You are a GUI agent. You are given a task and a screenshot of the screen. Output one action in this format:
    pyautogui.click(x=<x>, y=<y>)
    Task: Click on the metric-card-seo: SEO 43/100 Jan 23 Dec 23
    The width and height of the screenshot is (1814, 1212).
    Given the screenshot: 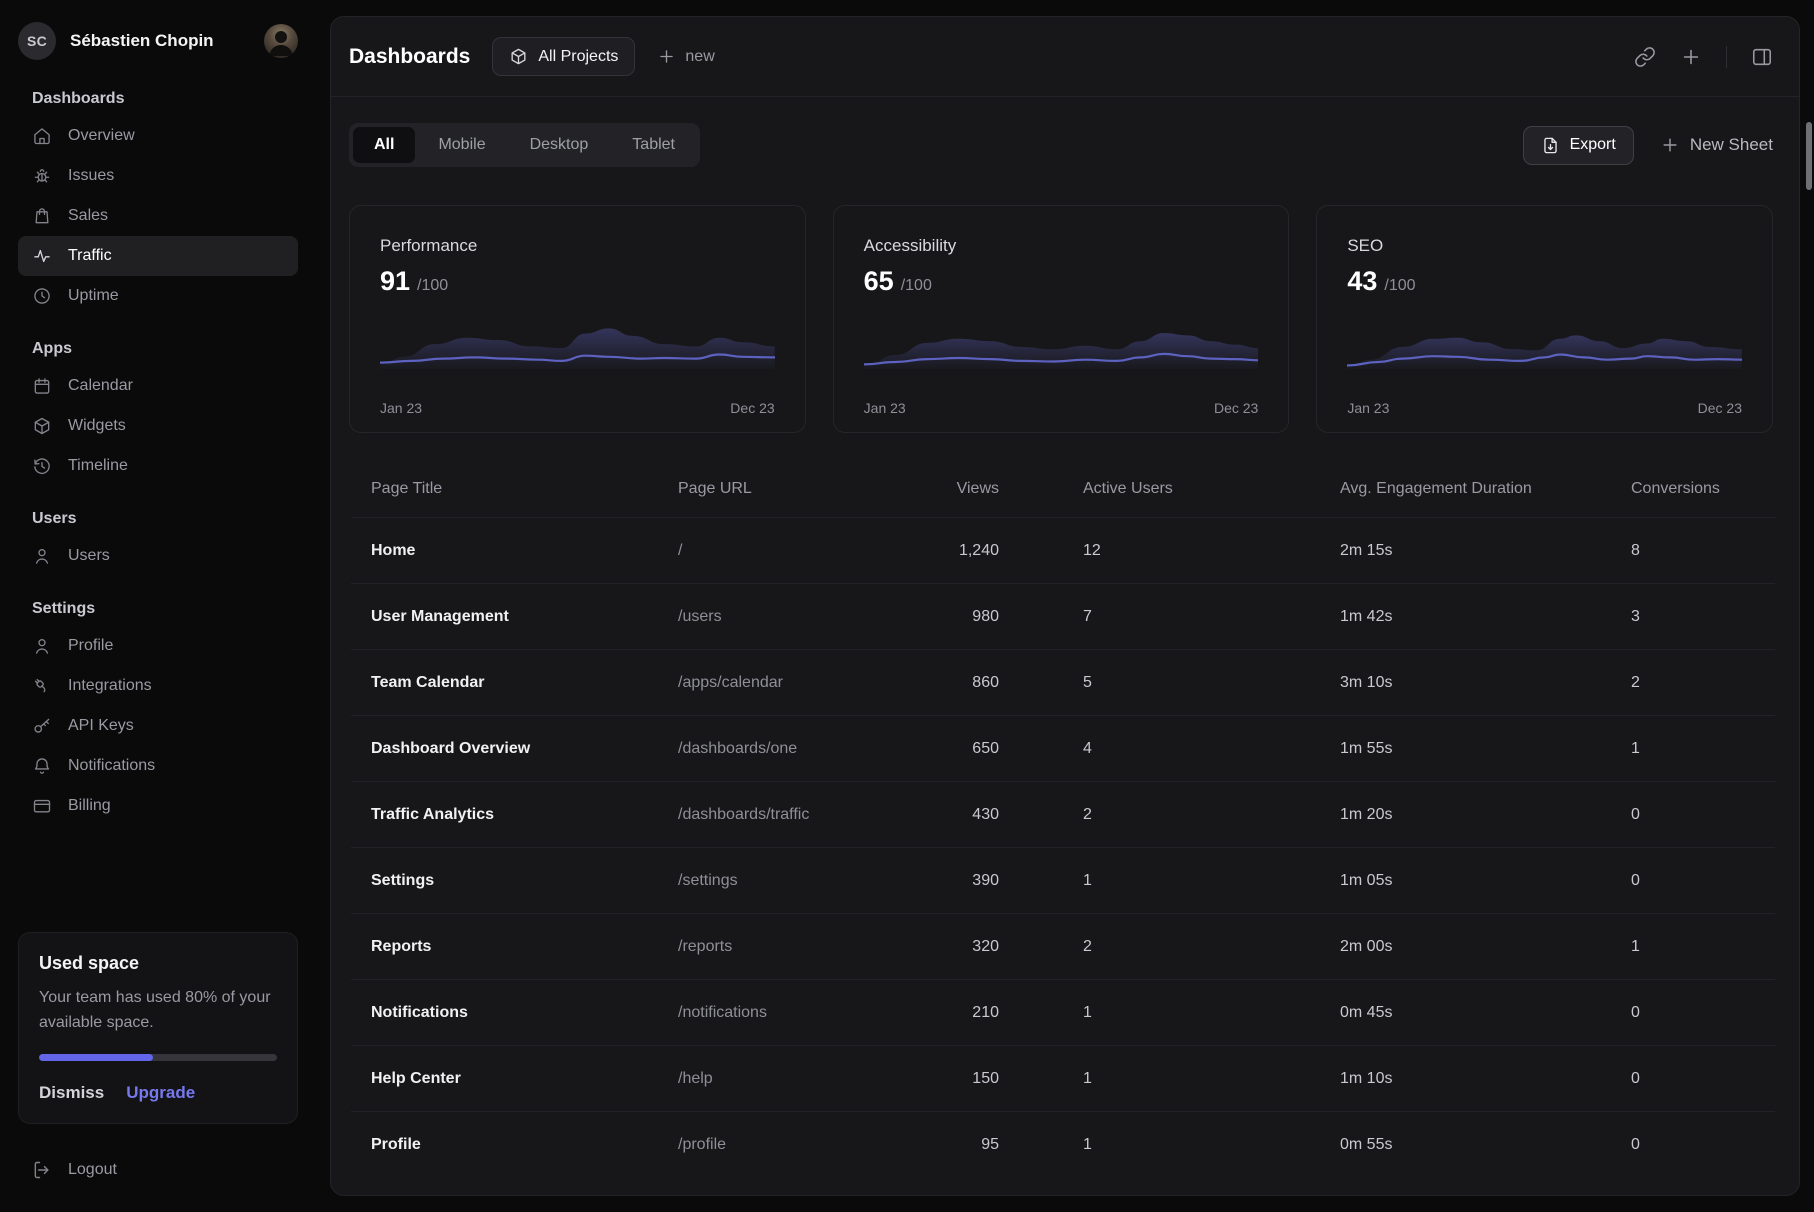 What is the action you would take?
    pyautogui.click(x=1544, y=319)
    